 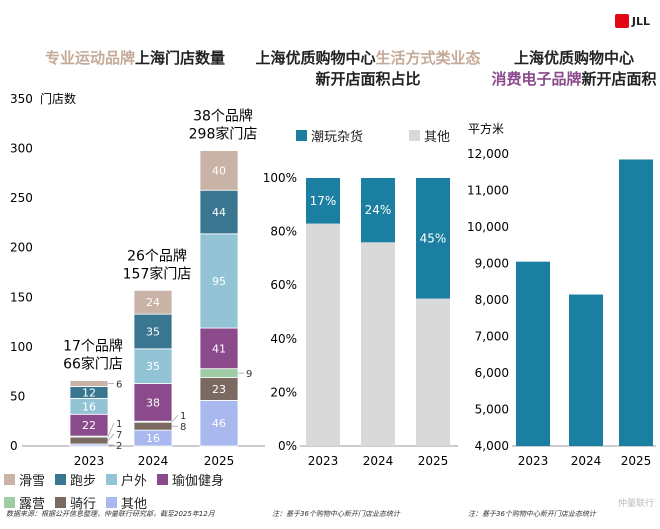 I want to click on jll-logo: JLL, so click(x=632, y=21).